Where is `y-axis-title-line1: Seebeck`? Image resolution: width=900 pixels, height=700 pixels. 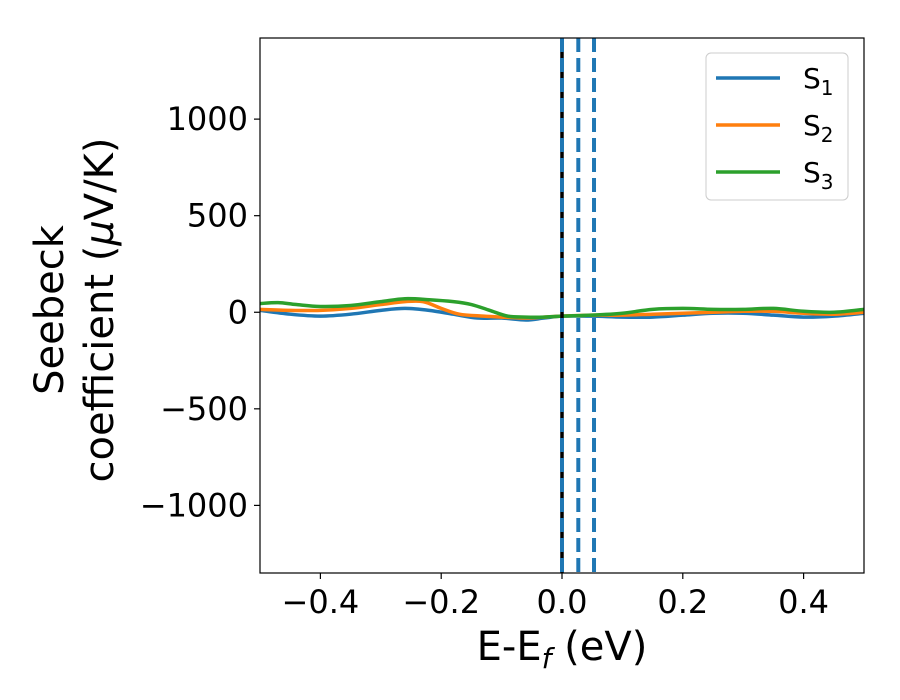
y-axis-title-line1: Seebeck is located at coordinates (50, 309).